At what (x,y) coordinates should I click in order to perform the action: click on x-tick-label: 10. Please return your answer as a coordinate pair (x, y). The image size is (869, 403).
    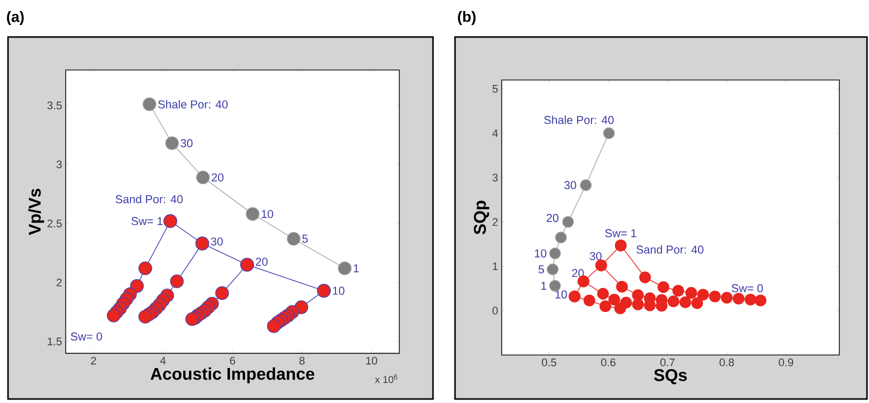
    Looking at the image, I should click on (372, 360).